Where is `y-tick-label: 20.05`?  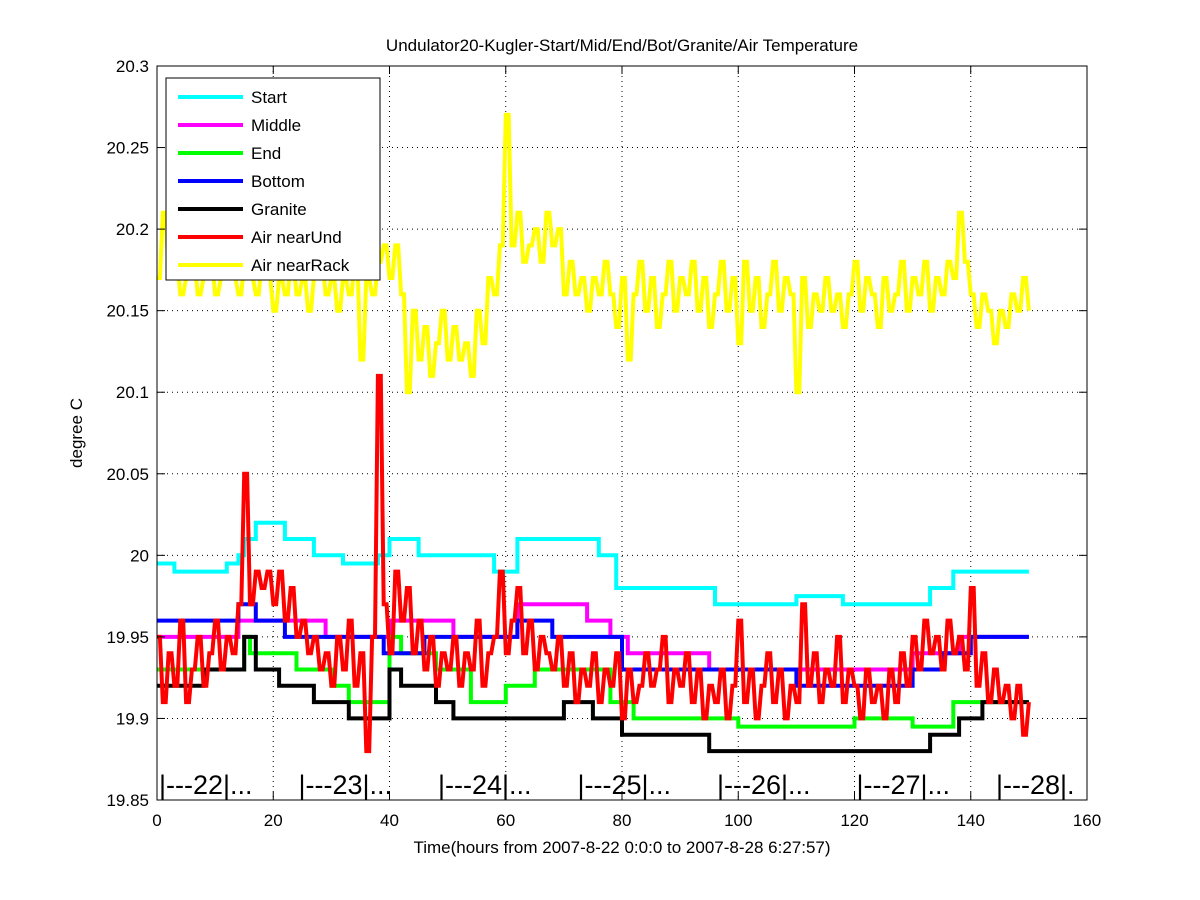
y-tick-label: 20.05 is located at coordinates (127, 474).